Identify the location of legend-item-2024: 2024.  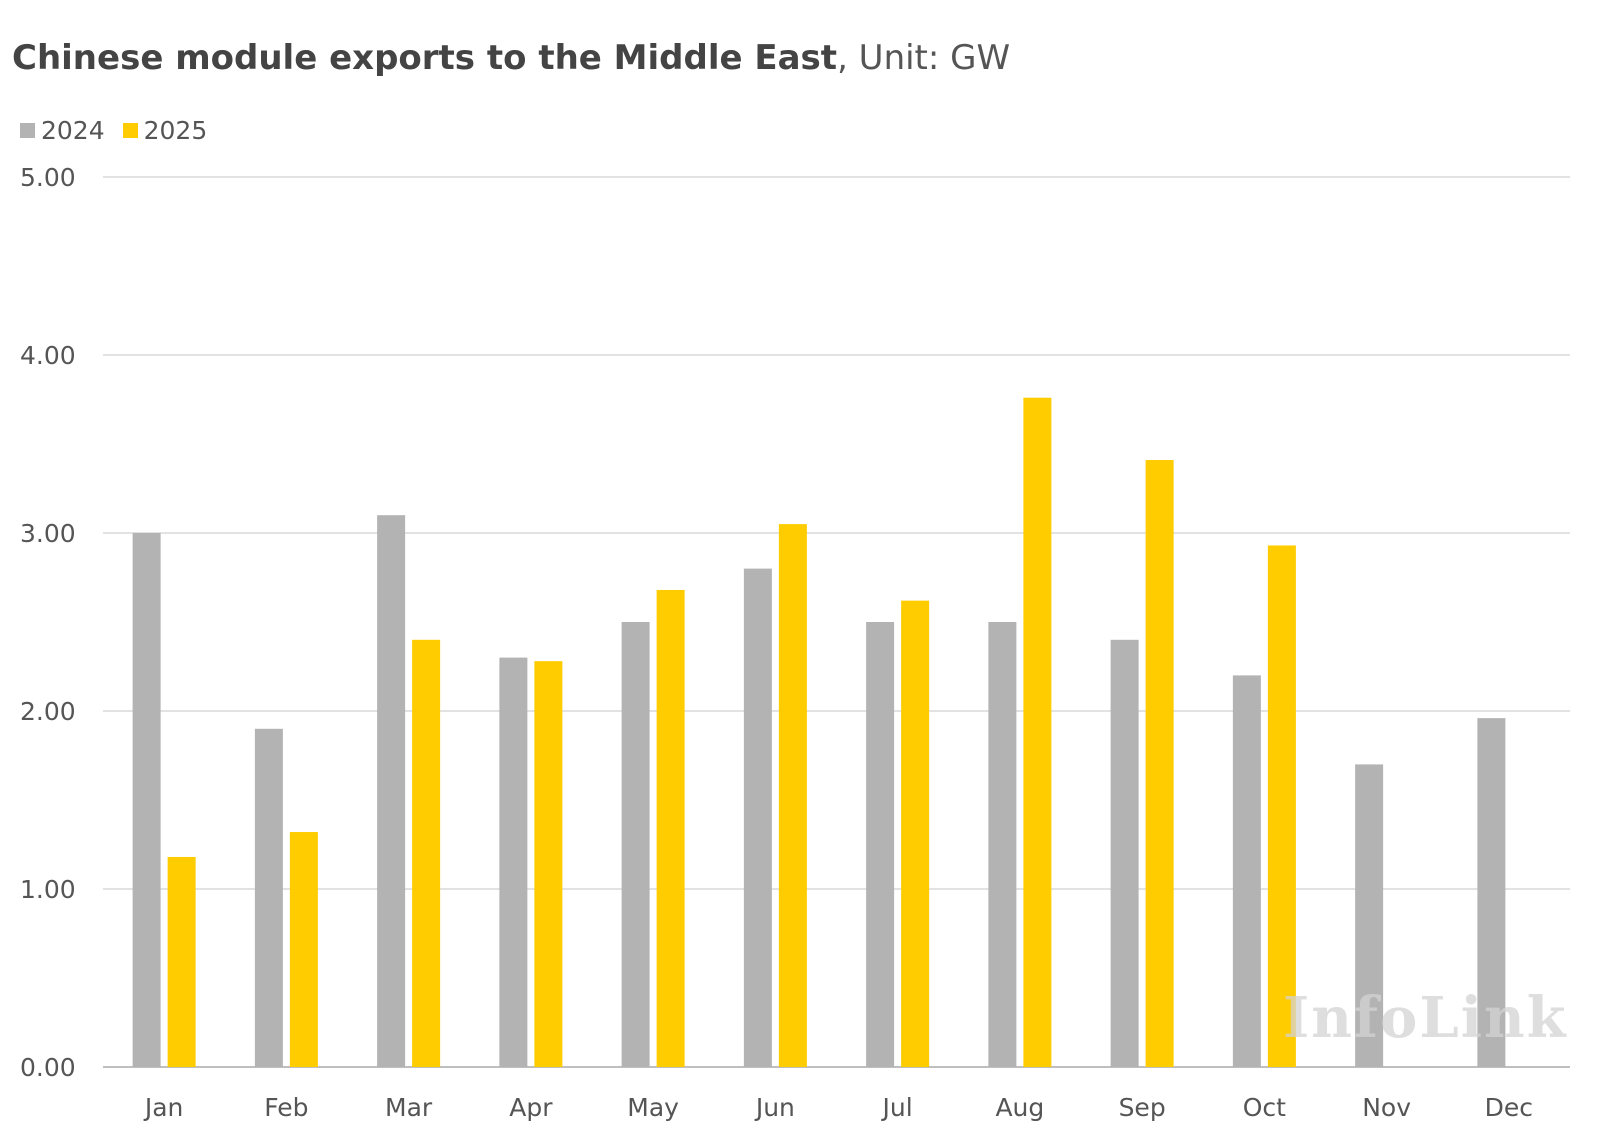
(62, 130).